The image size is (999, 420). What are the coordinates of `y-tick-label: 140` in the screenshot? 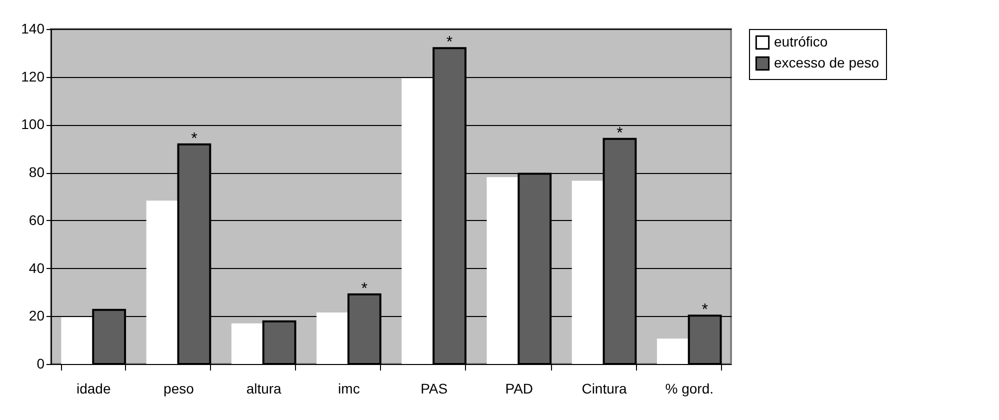 It's located at (33, 28).